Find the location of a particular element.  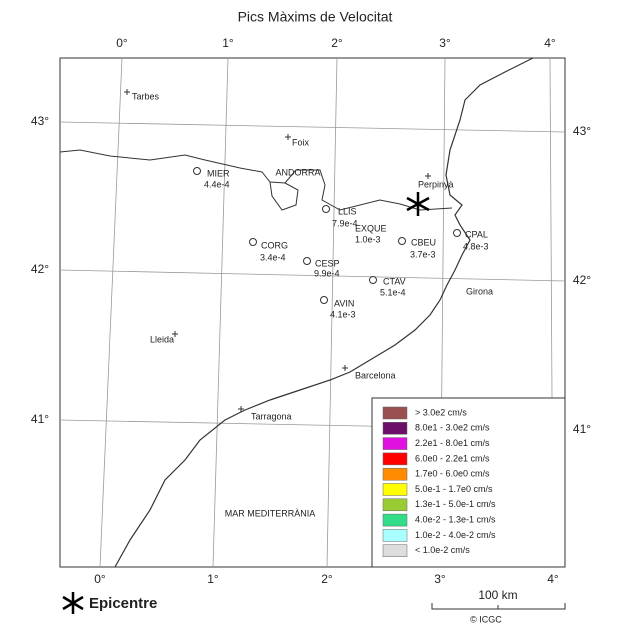

scale-label: 100 km is located at coordinates (497, 595).